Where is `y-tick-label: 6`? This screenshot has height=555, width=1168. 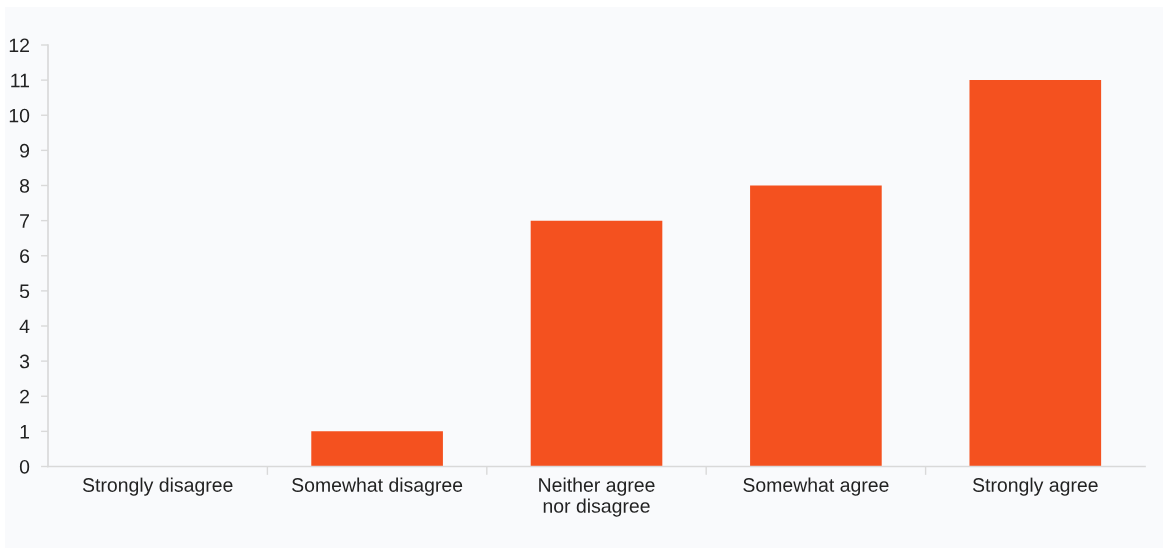
y-tick-label: 6 is located at coordinates (25, 256).